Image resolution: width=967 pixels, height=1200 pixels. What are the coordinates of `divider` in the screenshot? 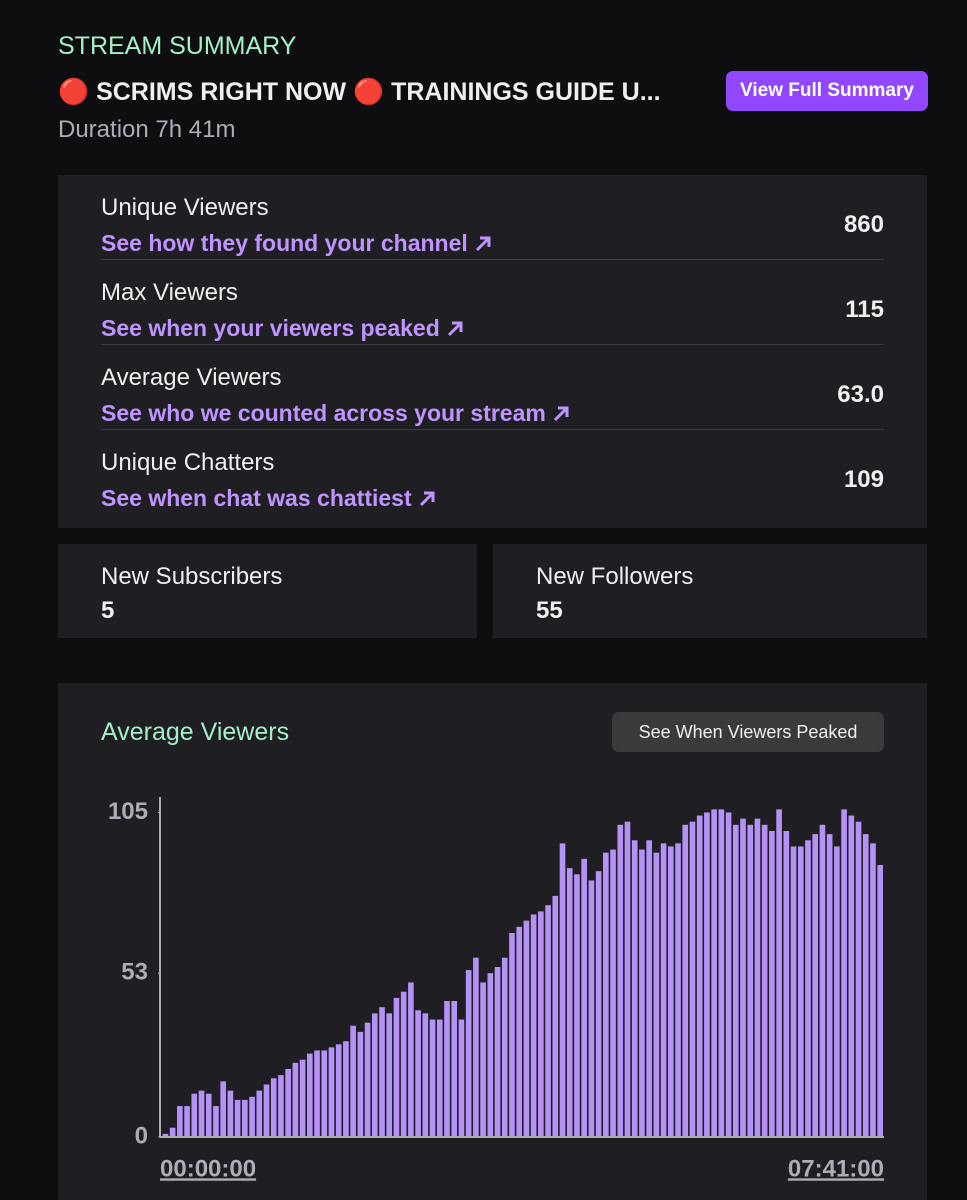 It's located at (492, 429).